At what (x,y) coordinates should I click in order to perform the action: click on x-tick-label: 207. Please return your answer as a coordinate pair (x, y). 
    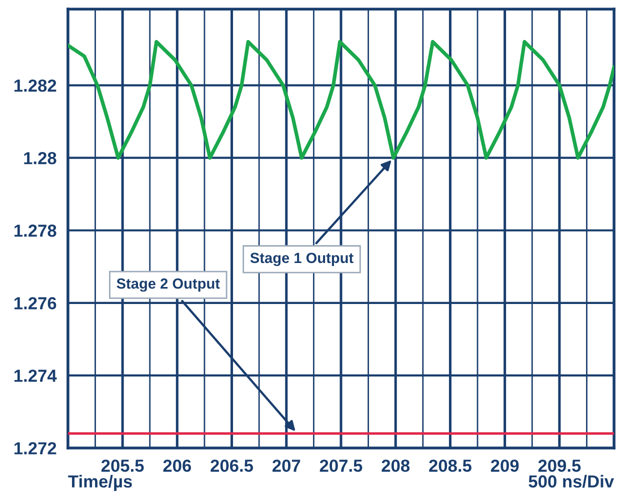
    Looking at the image, I should click on (286, 466).